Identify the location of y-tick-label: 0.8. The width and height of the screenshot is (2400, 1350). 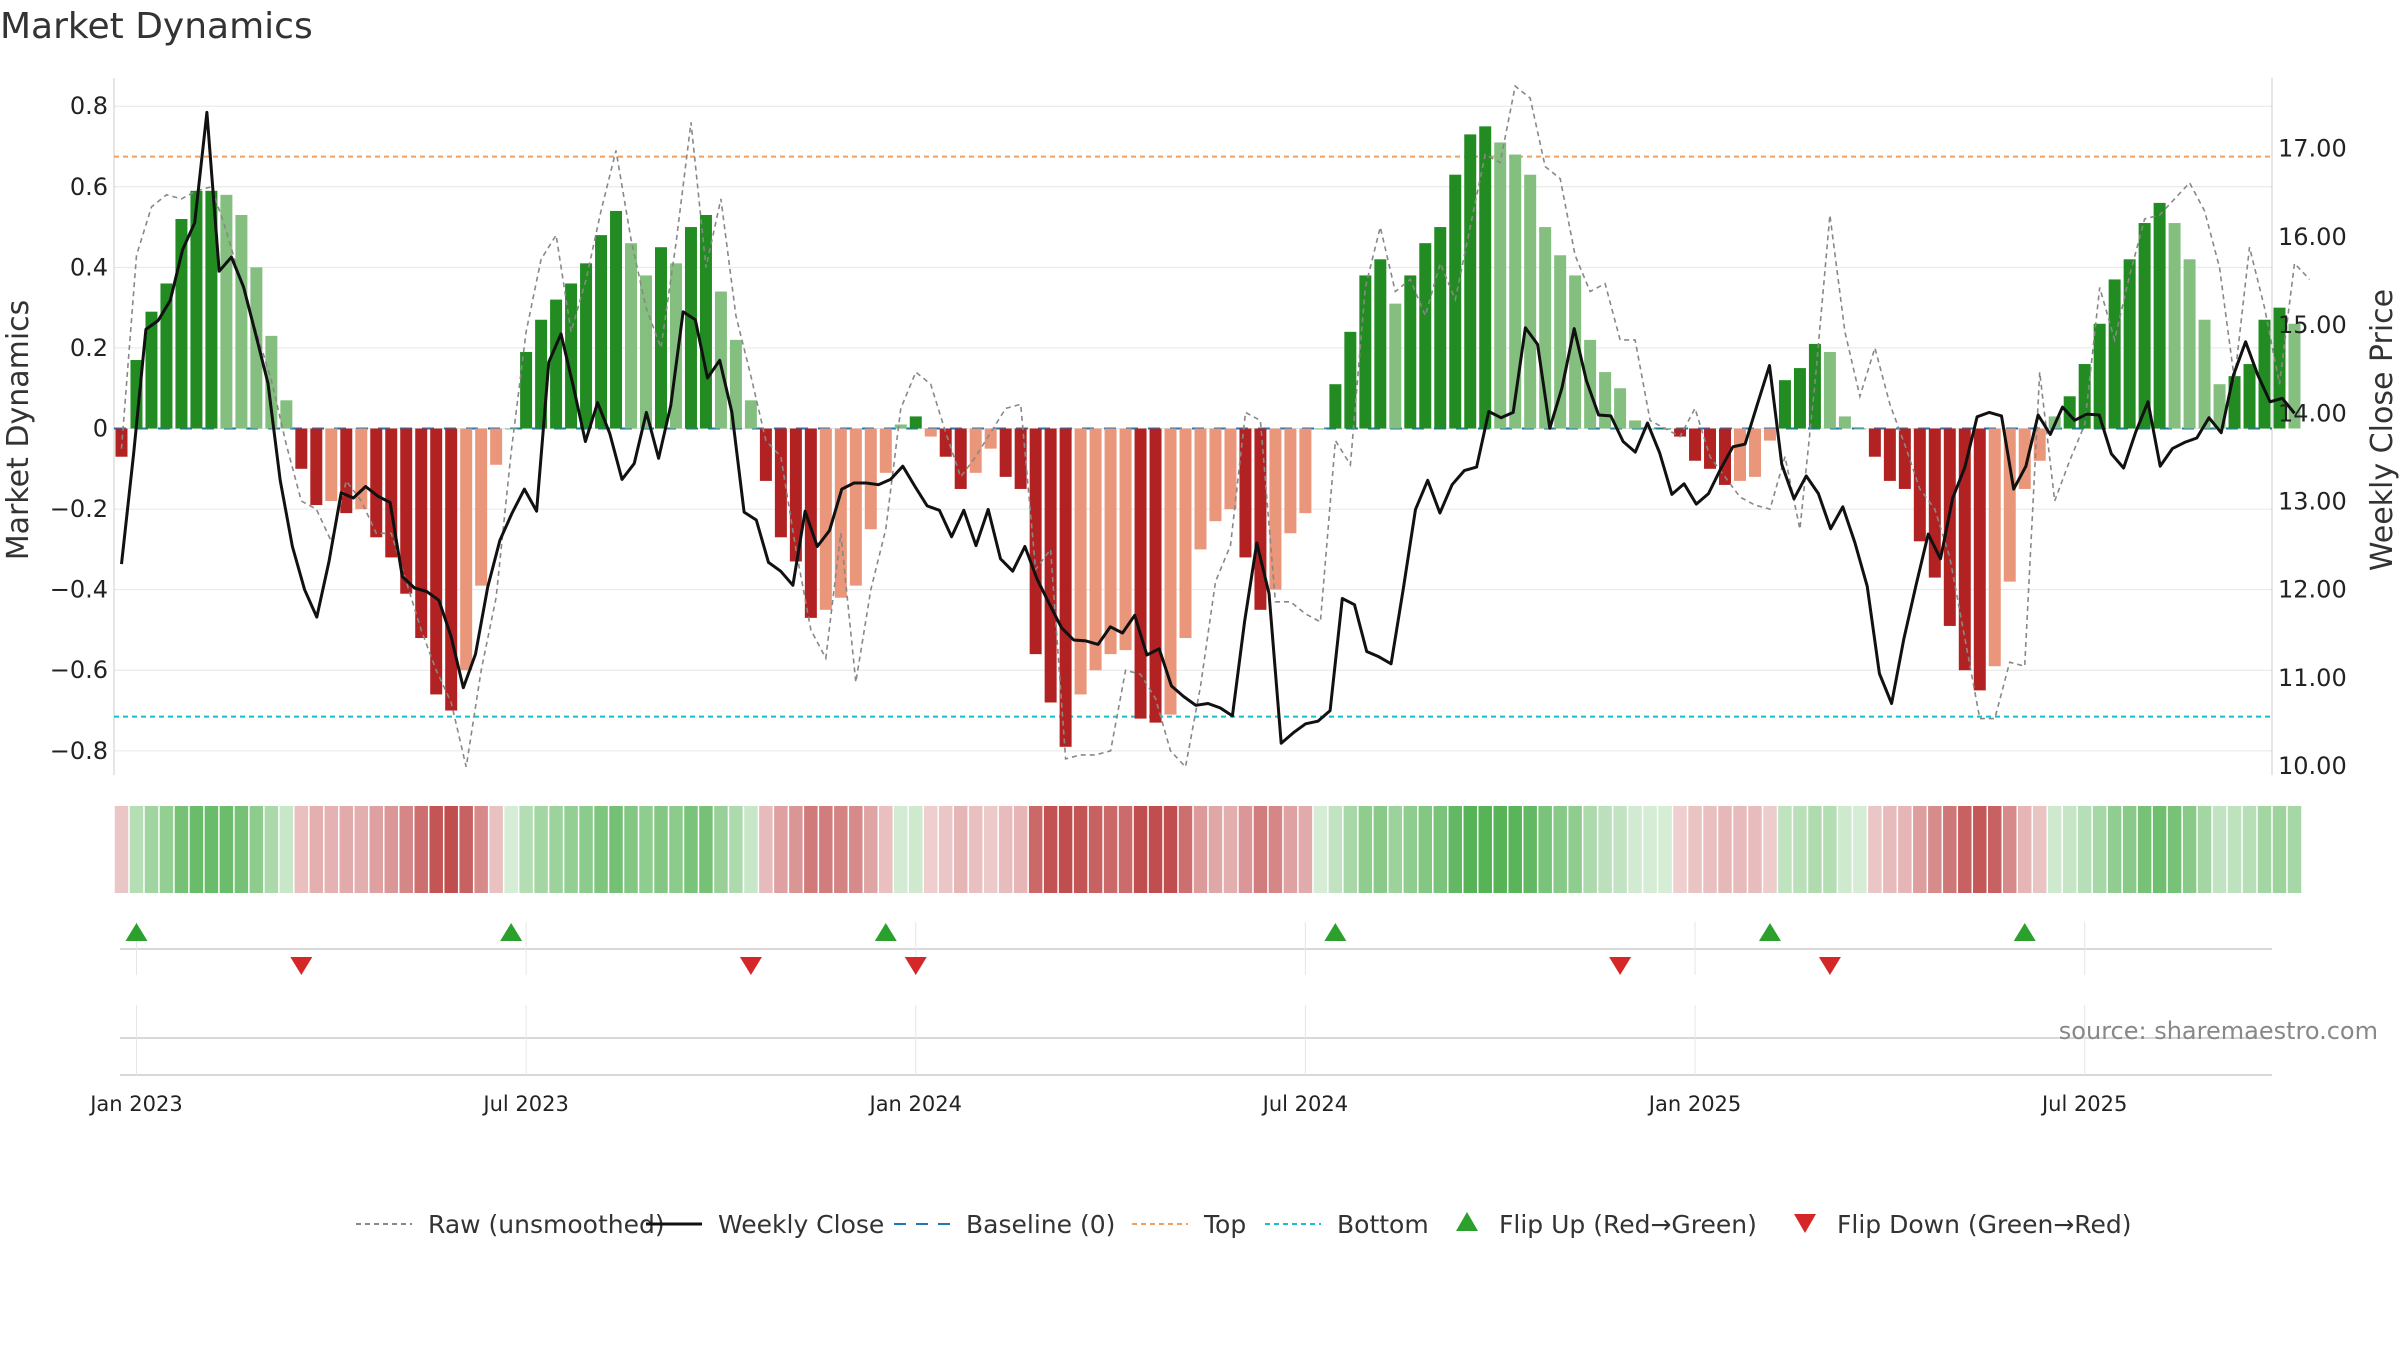
(89, 106).